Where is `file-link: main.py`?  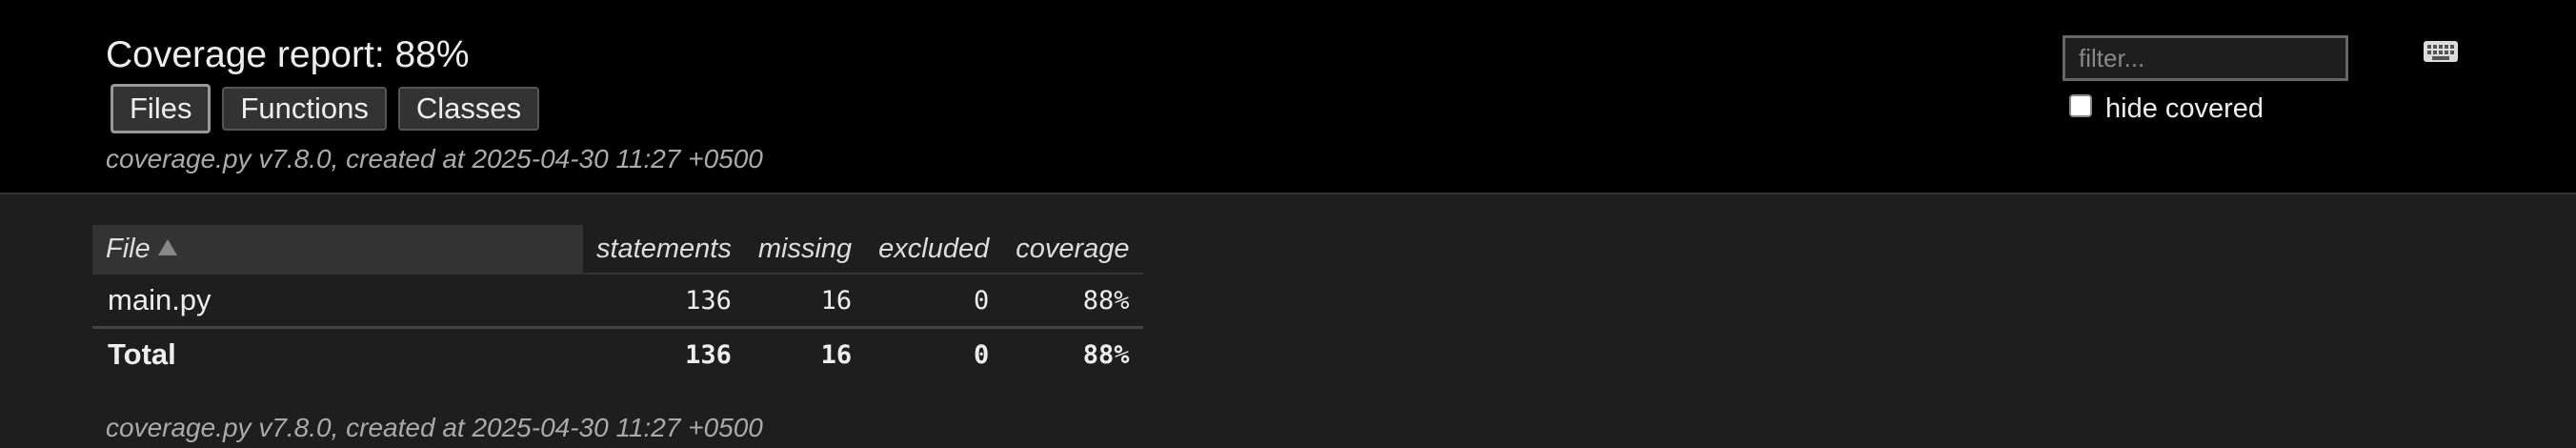
file-link: main.py is located at coordinates (159, 299).